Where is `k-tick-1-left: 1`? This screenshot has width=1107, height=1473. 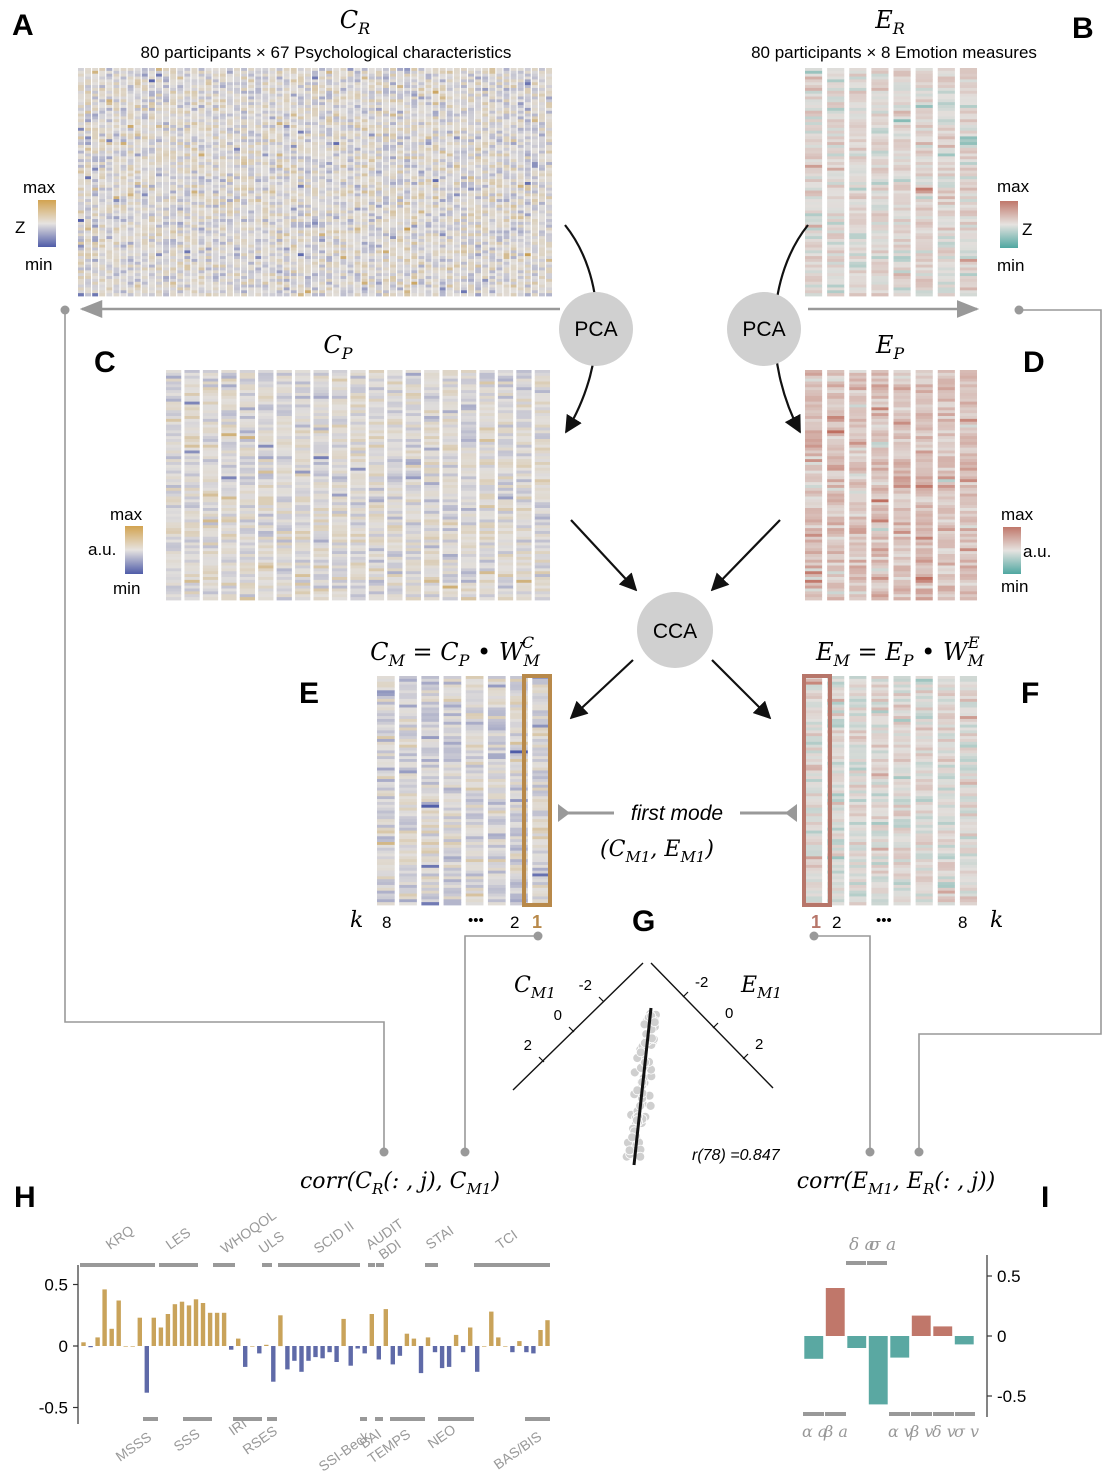
k-tick-1-left: 1 is located at coordinates (537, 922).